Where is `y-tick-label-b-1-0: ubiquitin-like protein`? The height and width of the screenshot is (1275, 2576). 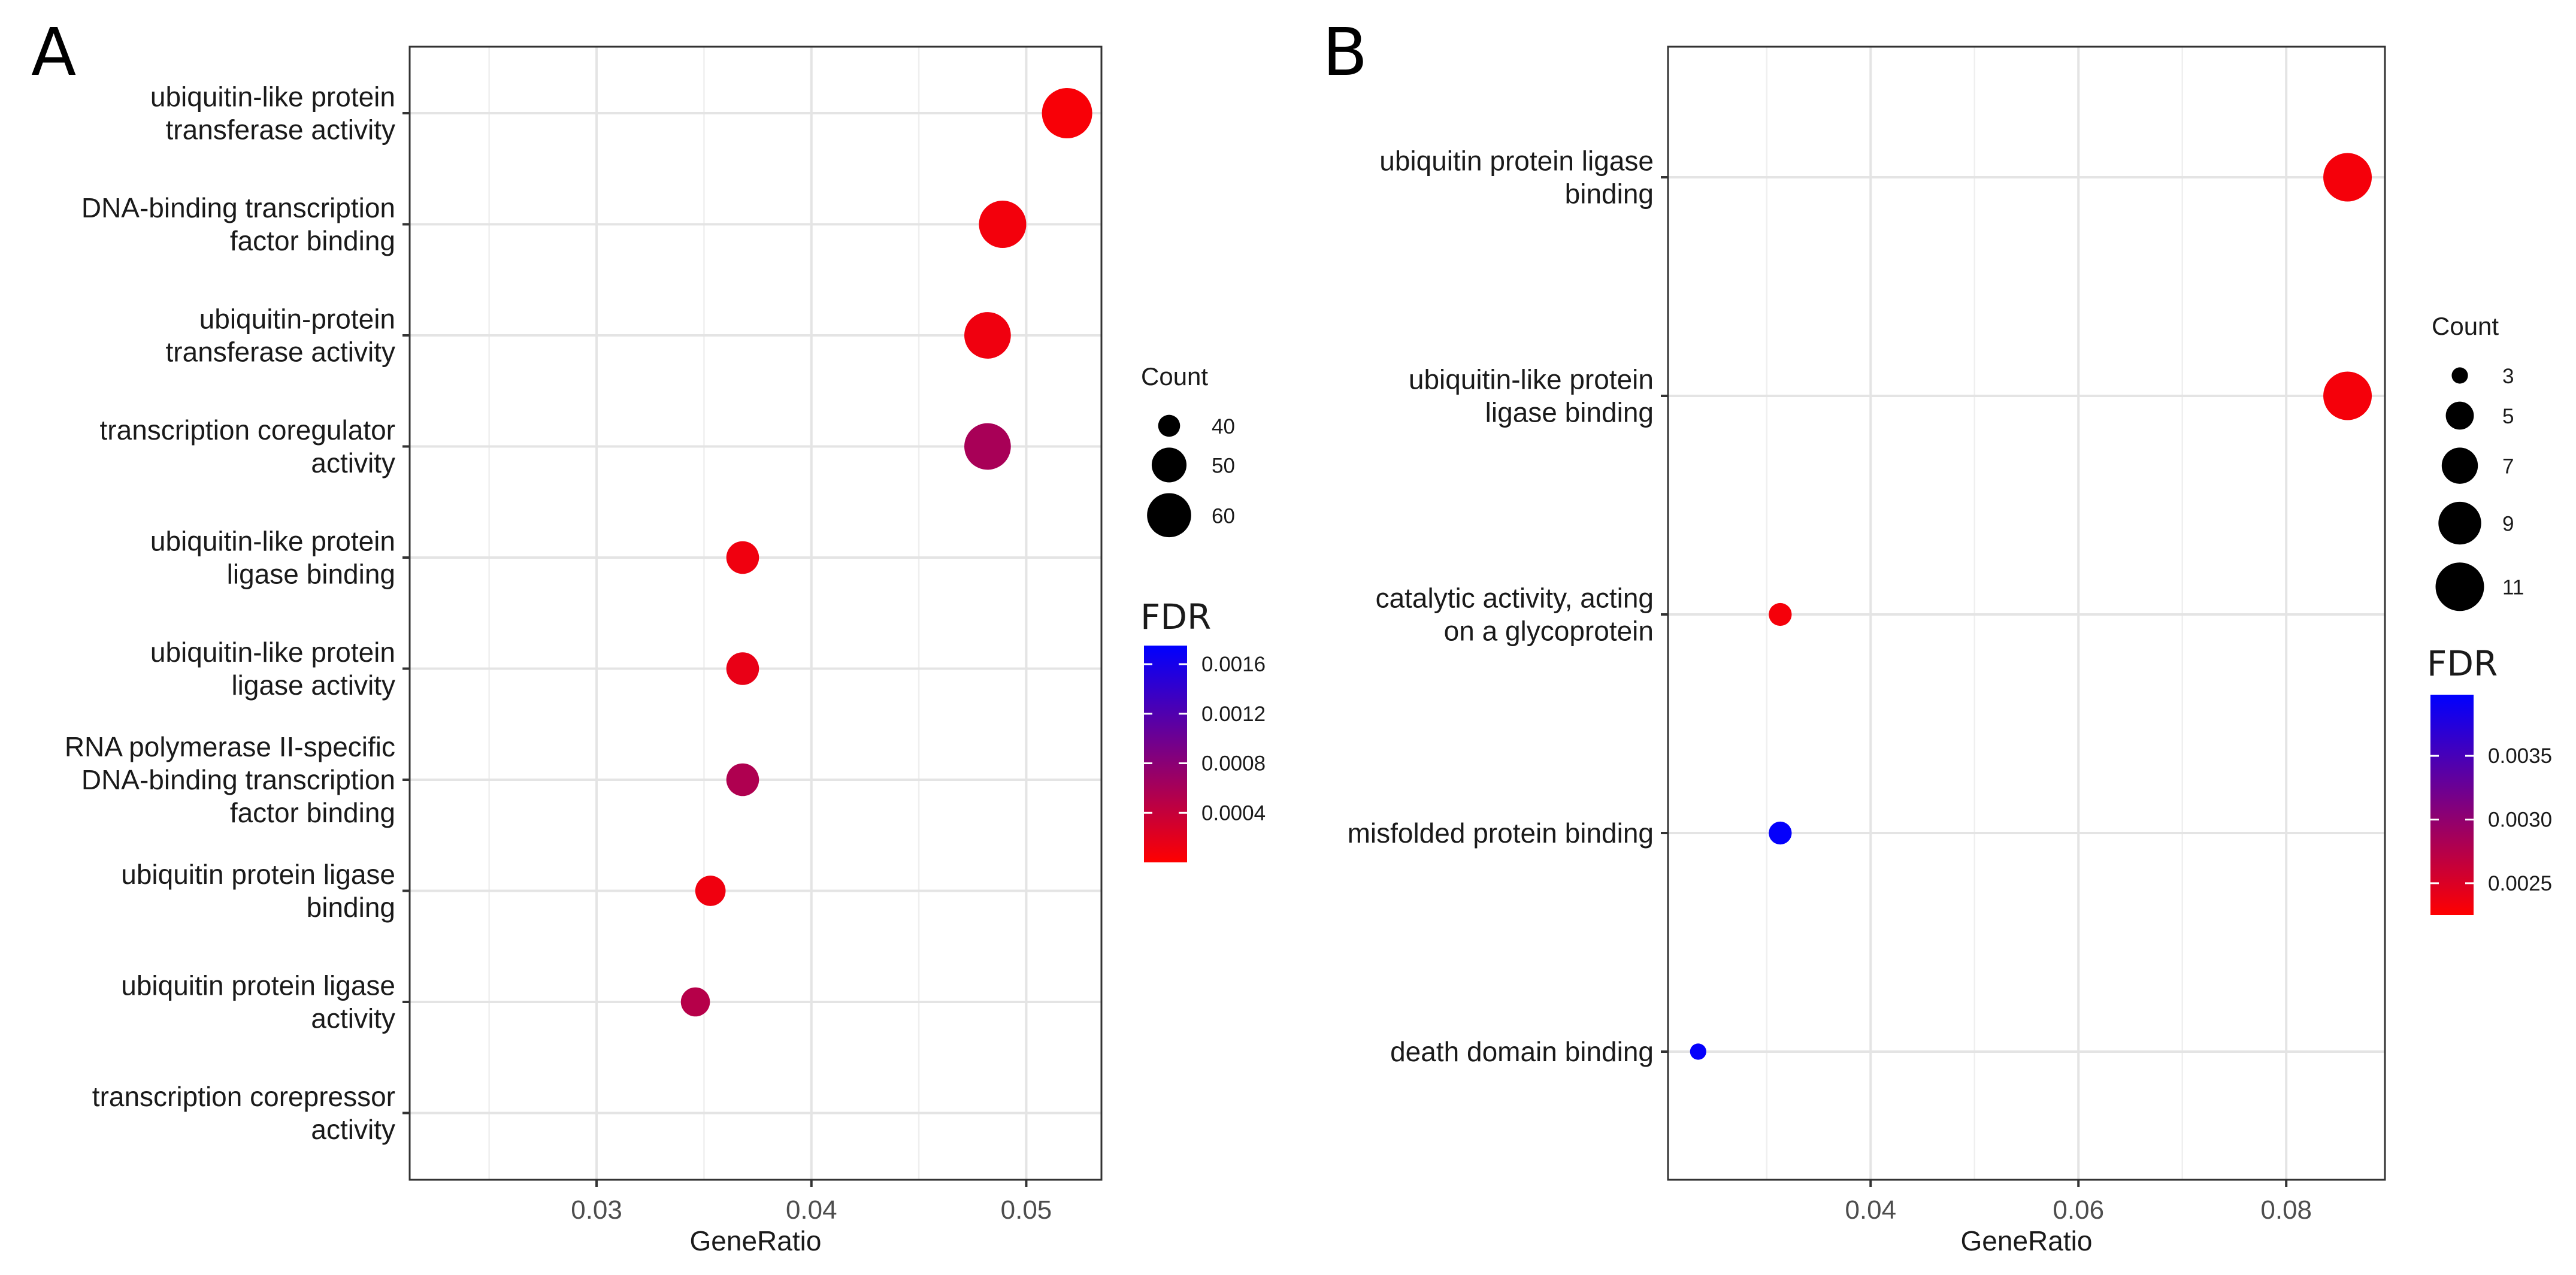
y-tick-label-b-1-0: ubiquitin-like protein is located at coordinates (1531, 380).